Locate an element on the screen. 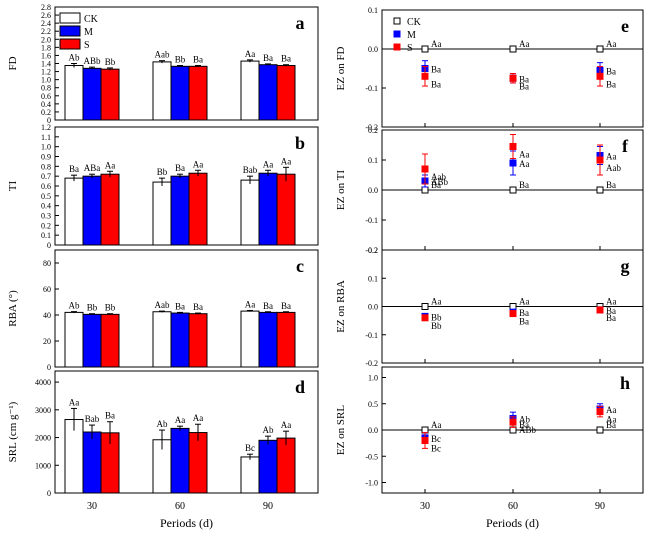  y-tick-label: 0.0 is located at coordinates (373, 190).